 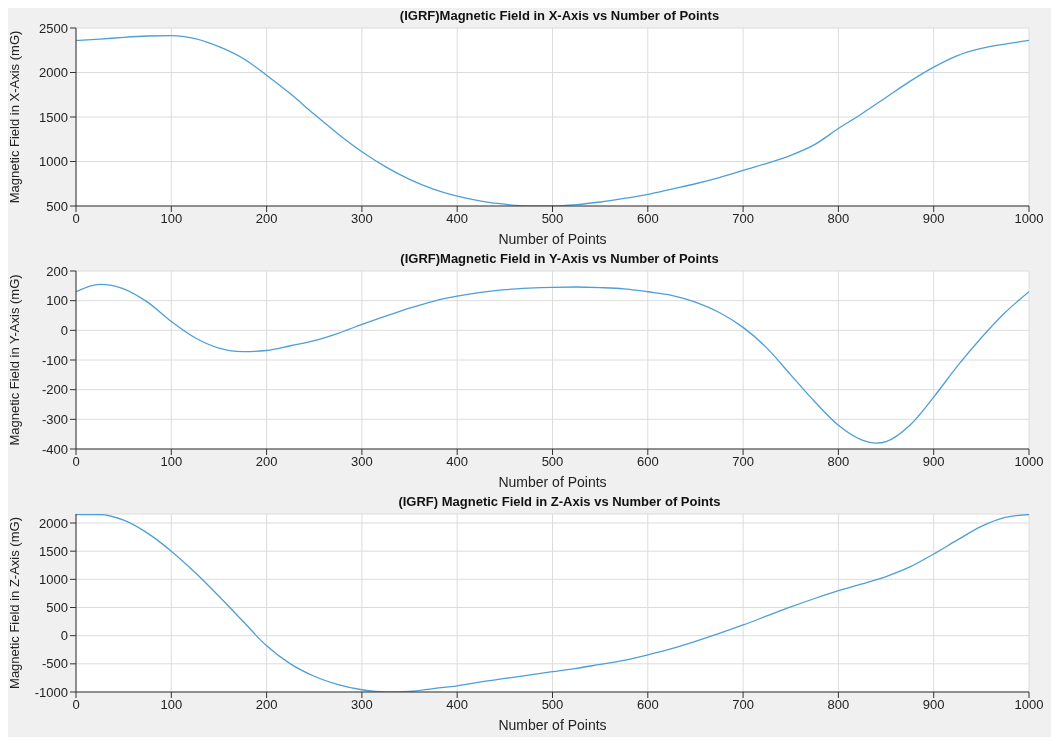 I want to click on y-tick-label: 2500, so click(x=53, y=28).